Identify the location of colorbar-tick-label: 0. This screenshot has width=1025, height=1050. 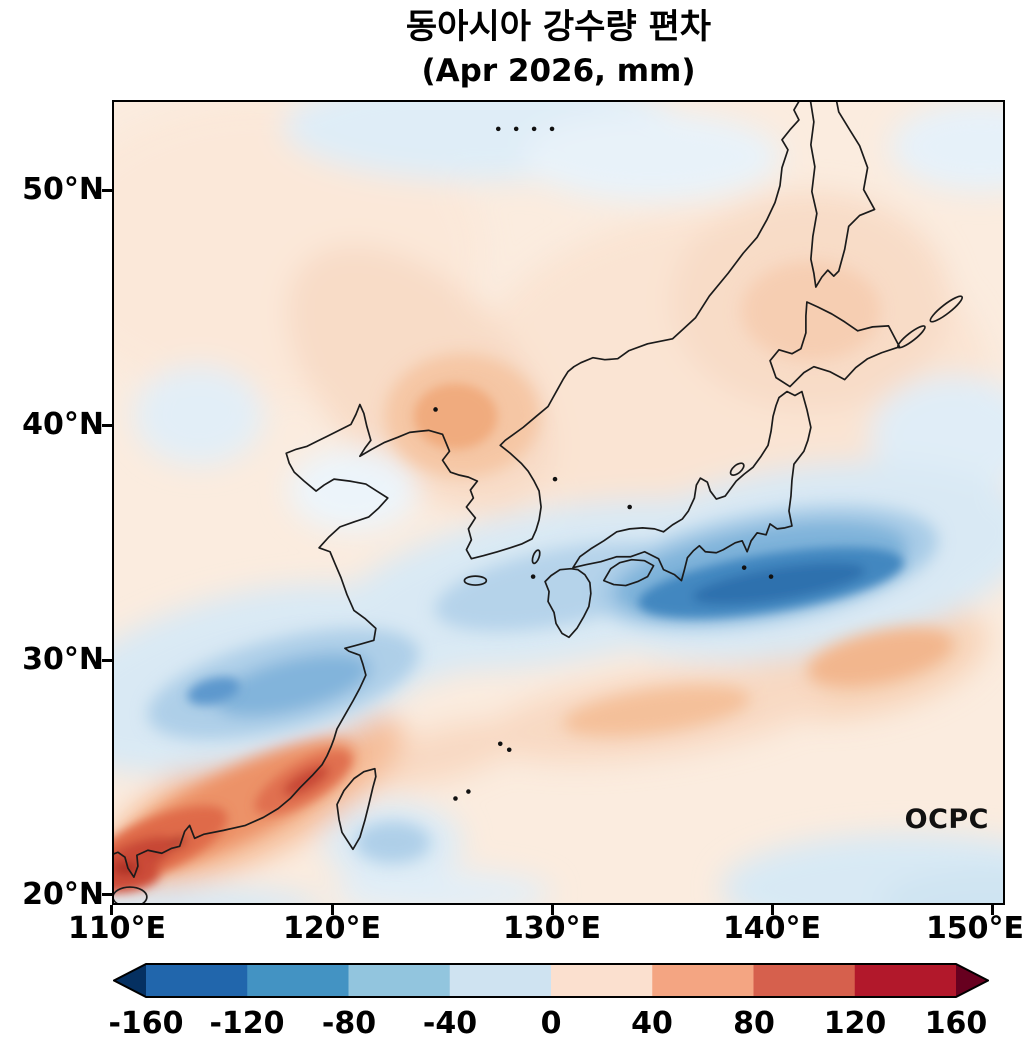
(551, 1023).